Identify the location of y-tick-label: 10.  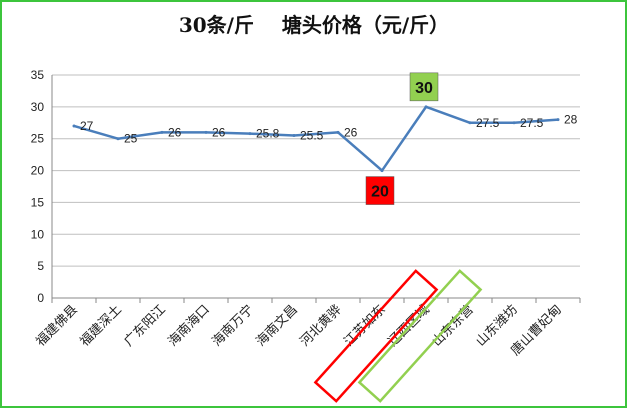
(38, 234).